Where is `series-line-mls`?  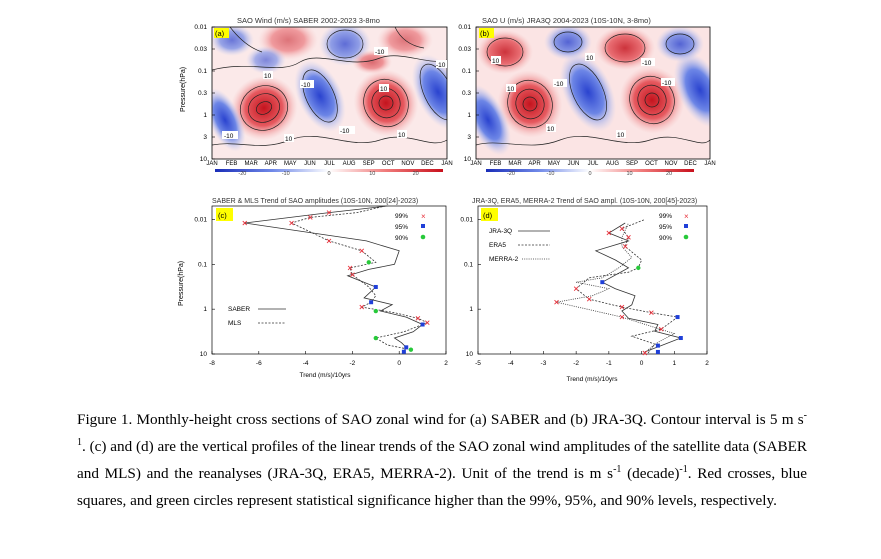
series-line-mls is located at coordinates (359, 278).